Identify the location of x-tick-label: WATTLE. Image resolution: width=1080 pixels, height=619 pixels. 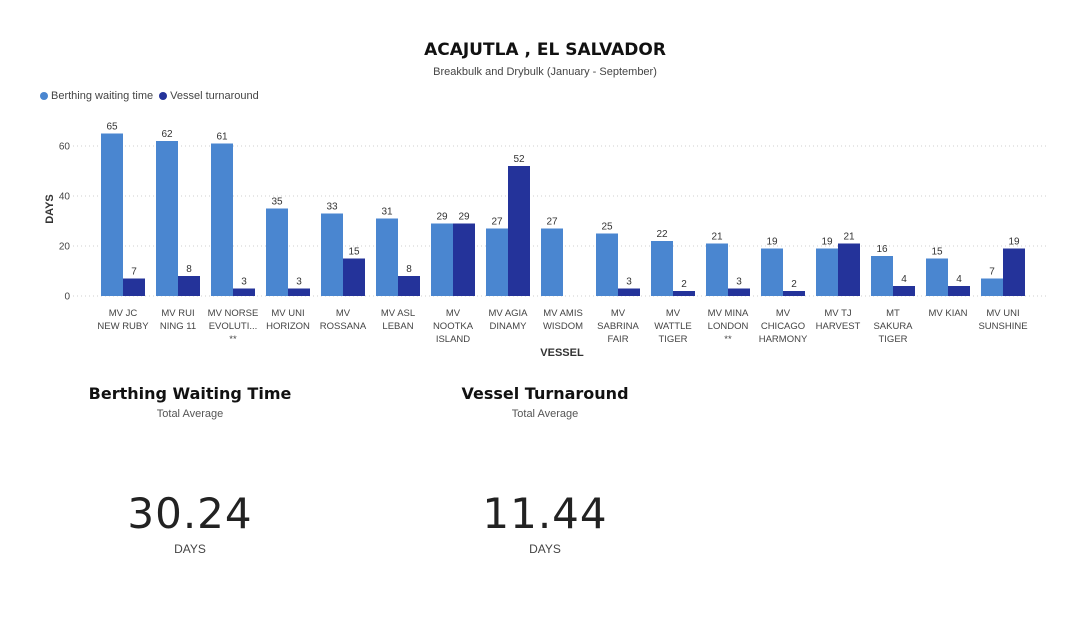
(672, 326).